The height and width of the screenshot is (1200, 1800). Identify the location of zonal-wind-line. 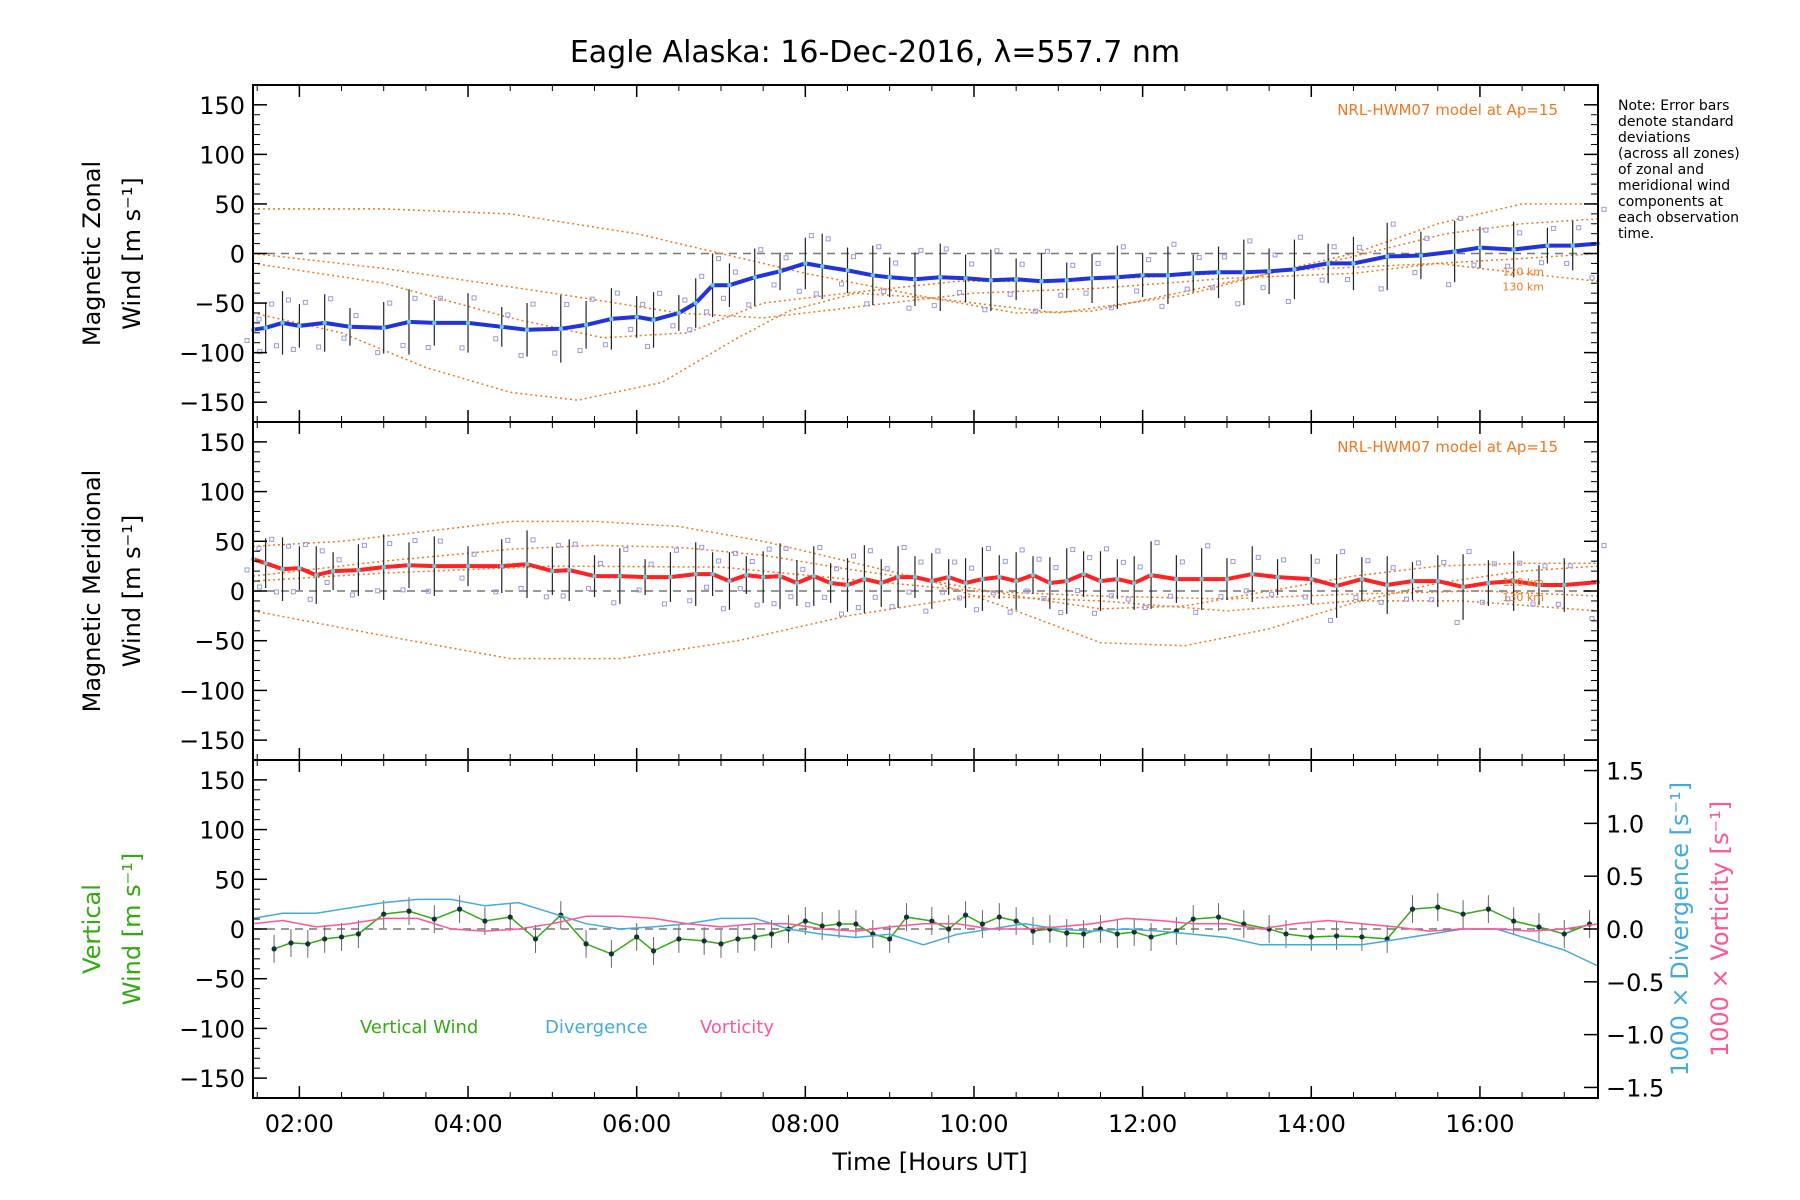
(925, 286).